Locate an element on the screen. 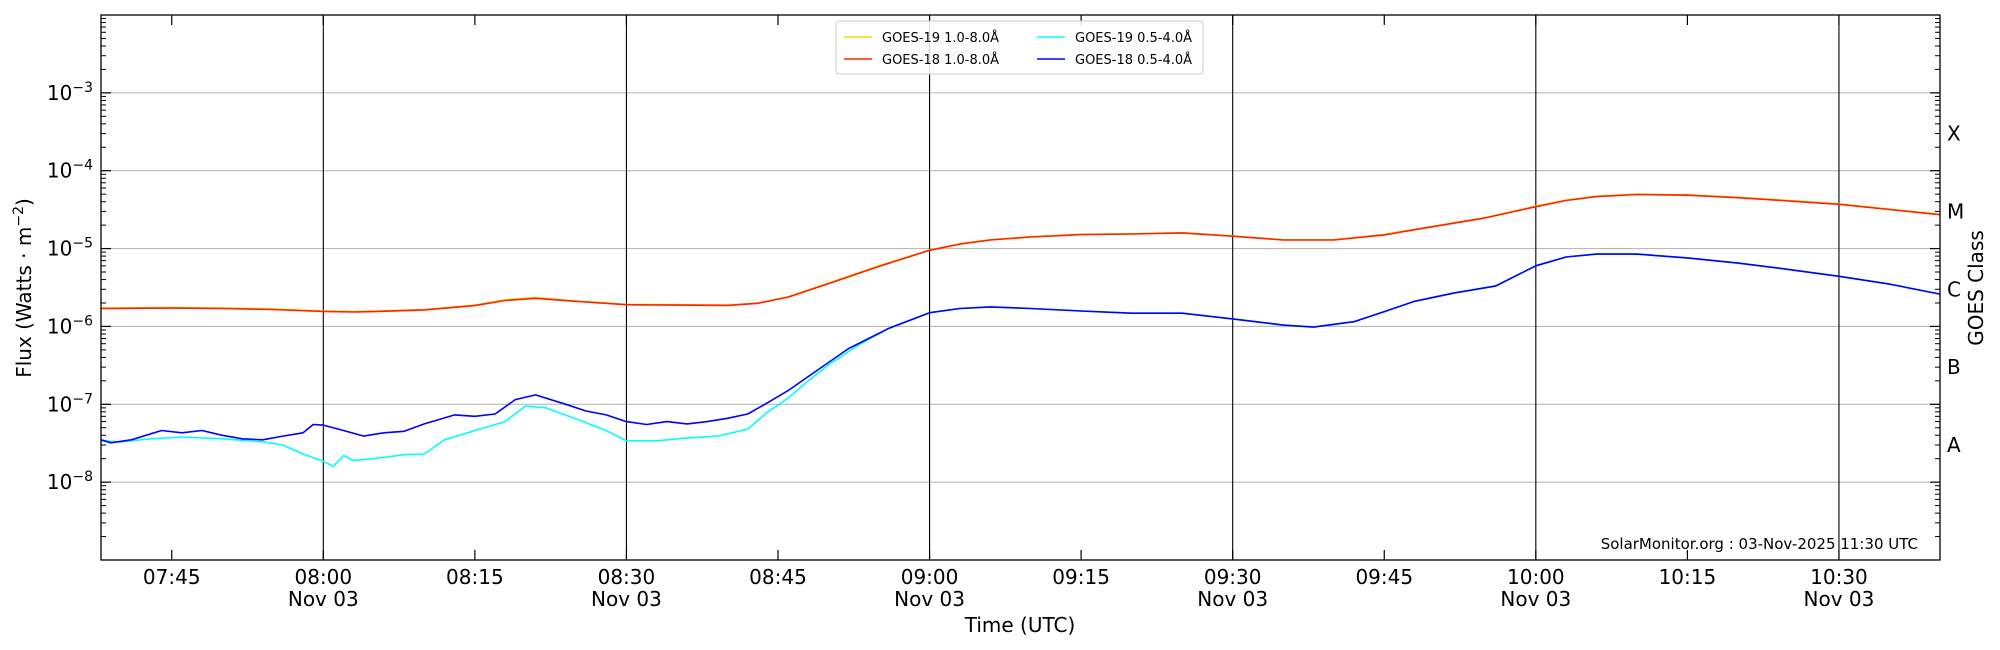  y-tick-exponent: −7 is located at coordinates (82, 399).